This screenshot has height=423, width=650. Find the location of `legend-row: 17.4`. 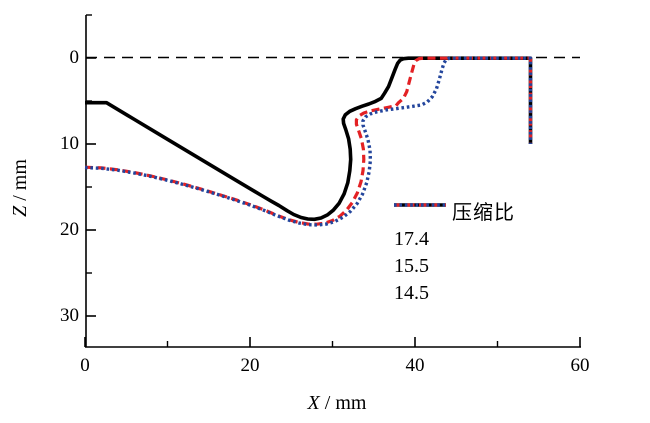

legend-row: 17.4 is located at coordinates (474, 228).